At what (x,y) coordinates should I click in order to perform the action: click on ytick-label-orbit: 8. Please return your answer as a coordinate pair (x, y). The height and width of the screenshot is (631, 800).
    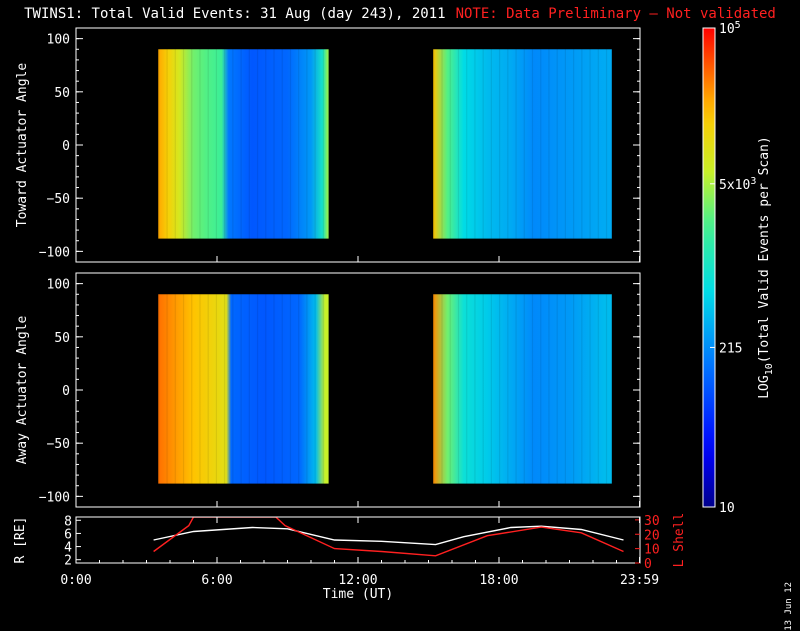
    Looking at the image, I should click on (68, 521).